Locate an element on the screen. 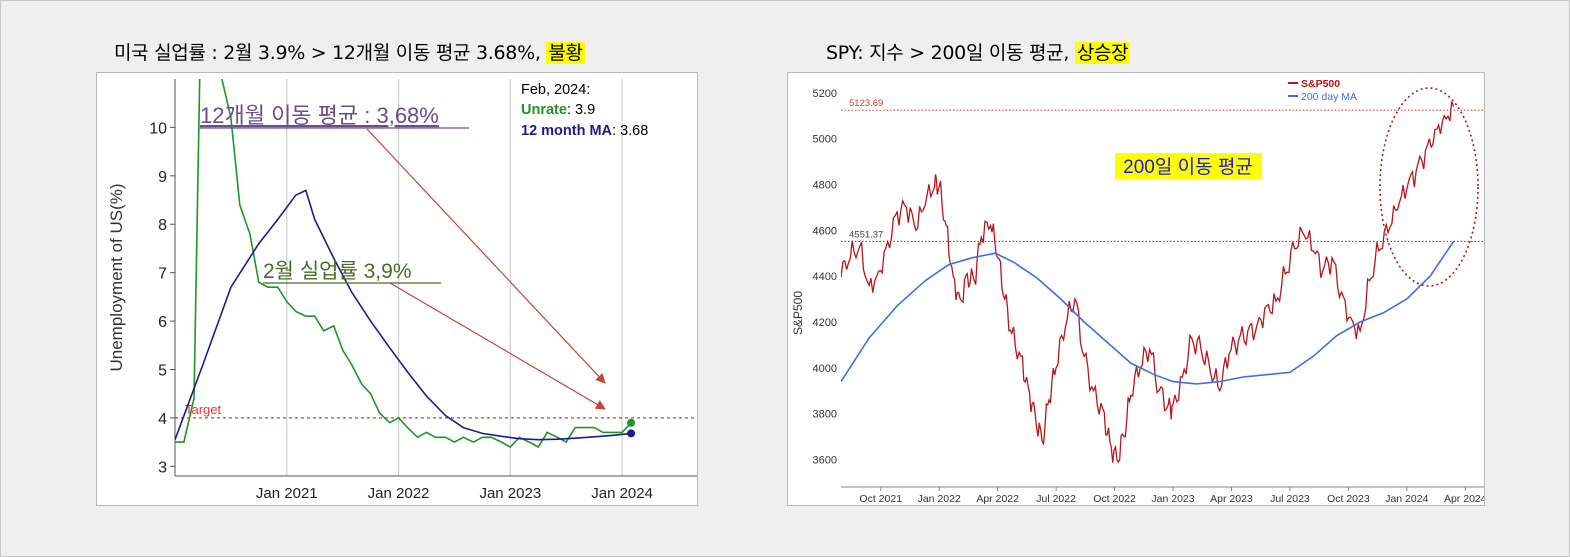 This screenshot has width=1570, height=557. y-tick-label: 5200 is located at coordinates (825, 94).